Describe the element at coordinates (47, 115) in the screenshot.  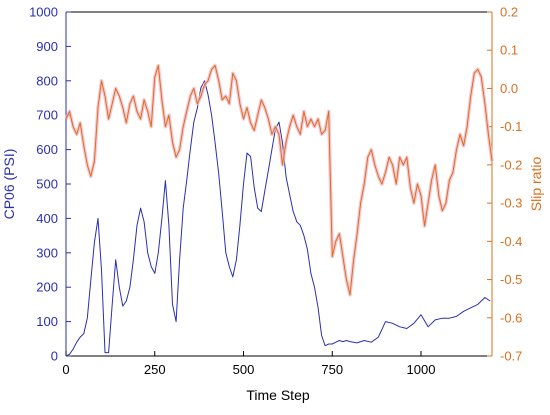
I see `y-left-tick-label: 700` at that location.